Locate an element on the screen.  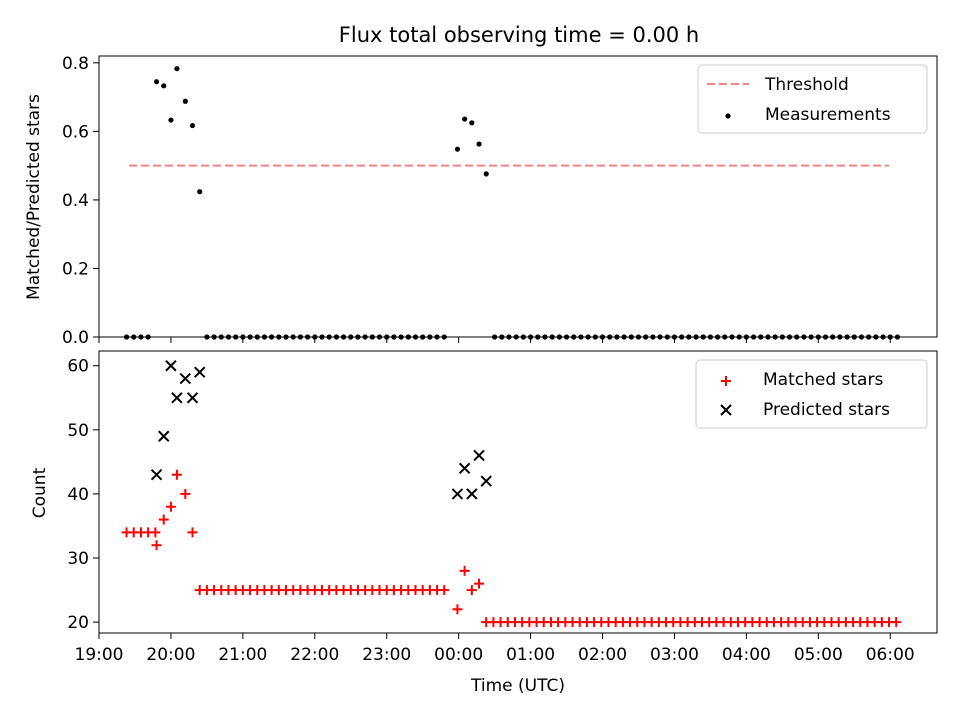
bottom-x-tick-label: 22:00 is located at coordinates (314, 655).